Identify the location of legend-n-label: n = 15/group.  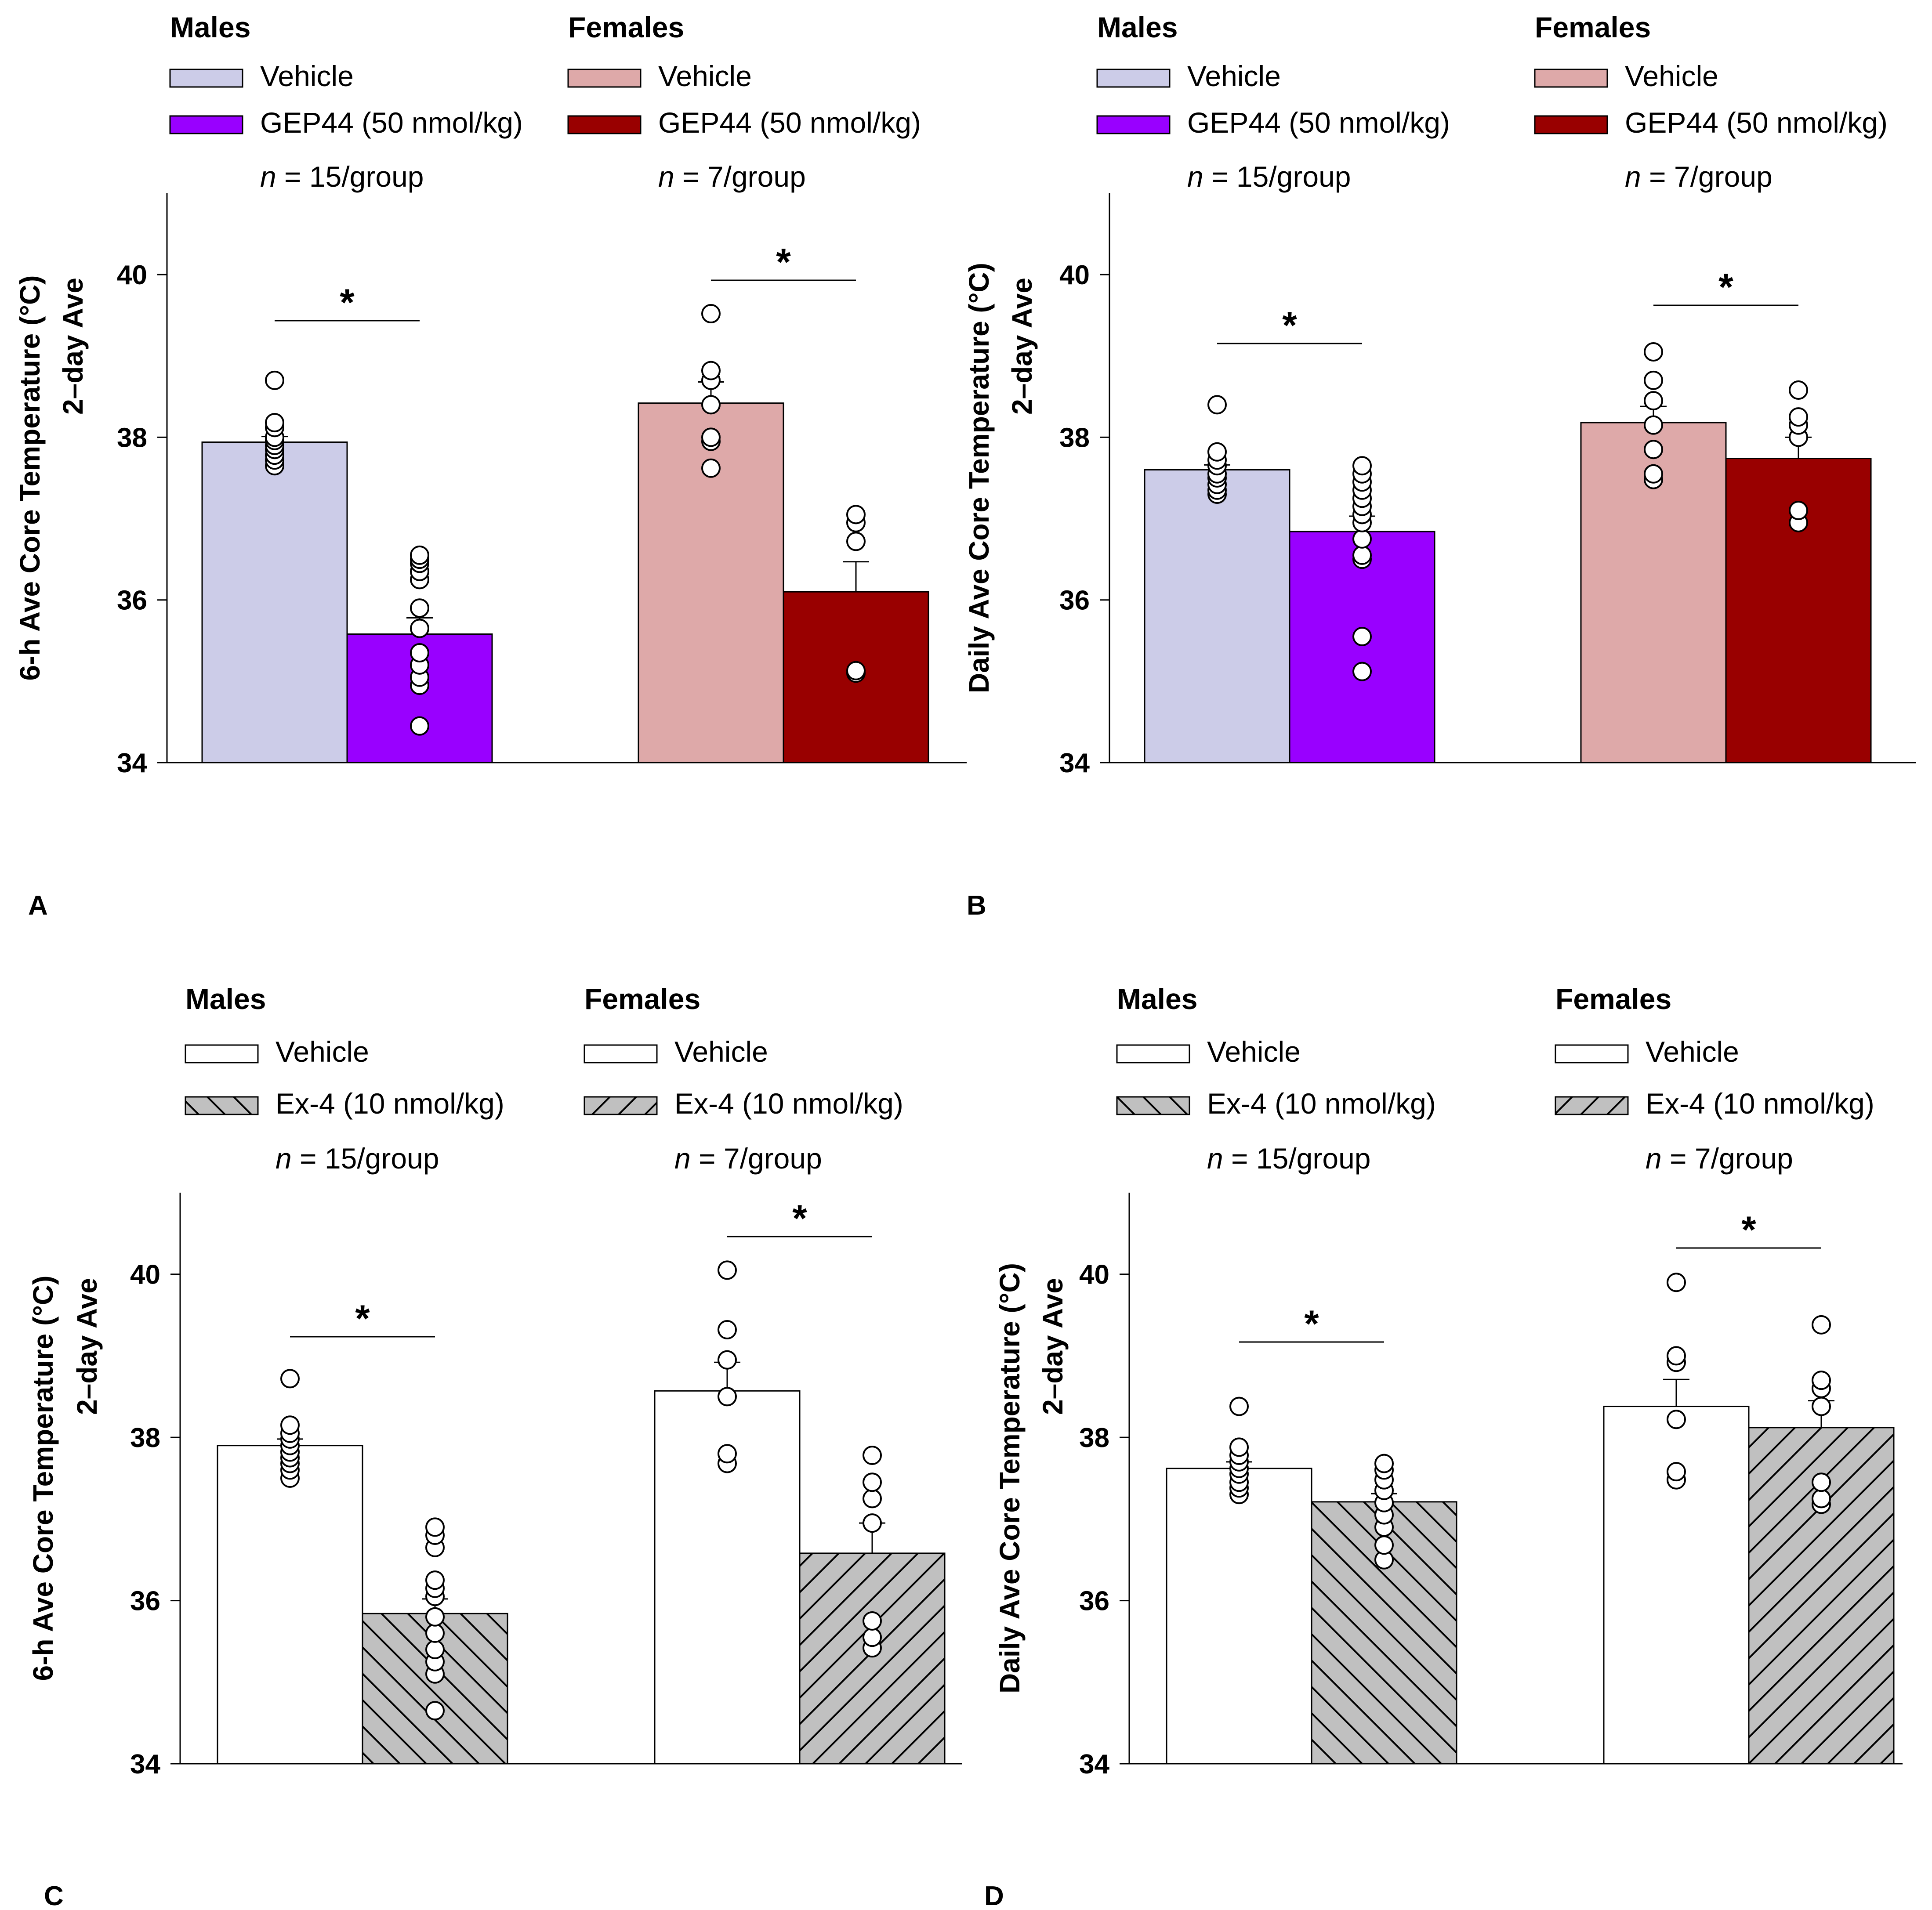
(1269, 176).